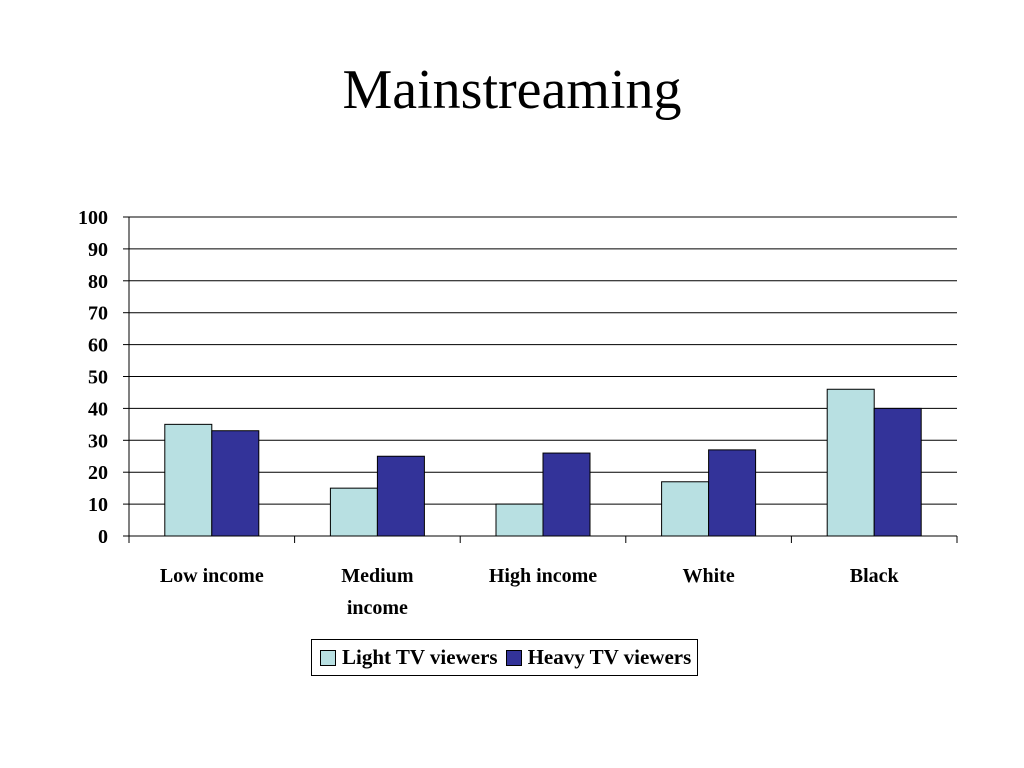  I want to click on y-tick-label: 80, so click(98, 282).